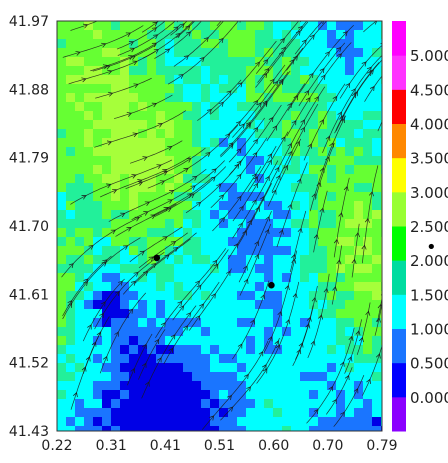  I want to click on y-axis-ticks: 41.97 41.88 41.79 41.70 41.61 41.52 41.43, so click(29, 227).